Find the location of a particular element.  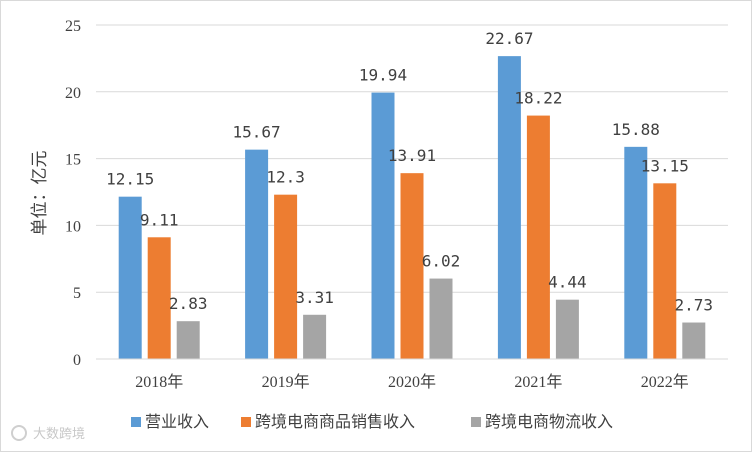

data-label: 19.94 is located at coordinates (383, 75).